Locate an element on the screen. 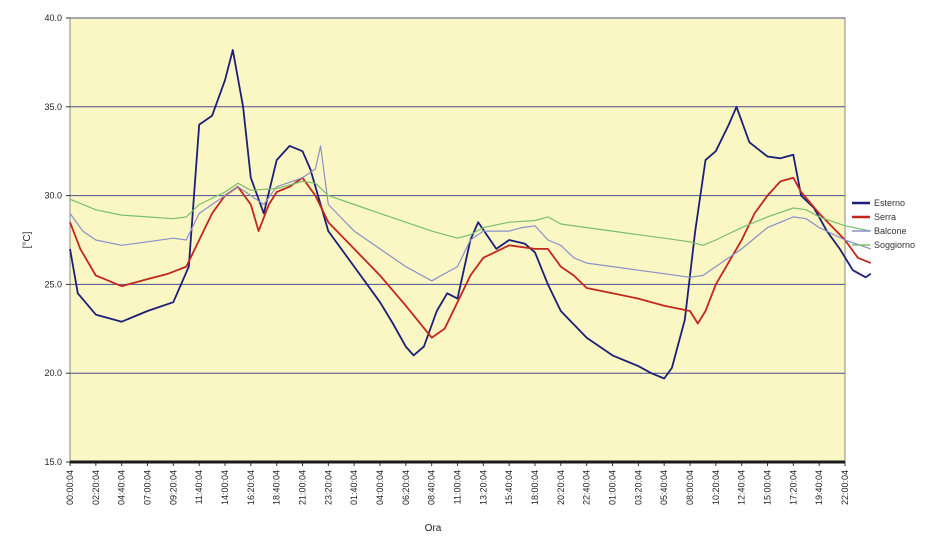 The image size is (946, 536). x-tick-label: 08:40:04 is located at coordinates (432, 487).